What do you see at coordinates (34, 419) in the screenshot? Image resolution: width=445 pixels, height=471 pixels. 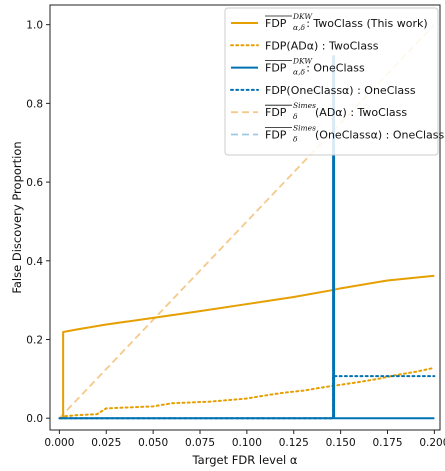 I see `y-tick-label: 0.0` at bounding box center [34, 419].